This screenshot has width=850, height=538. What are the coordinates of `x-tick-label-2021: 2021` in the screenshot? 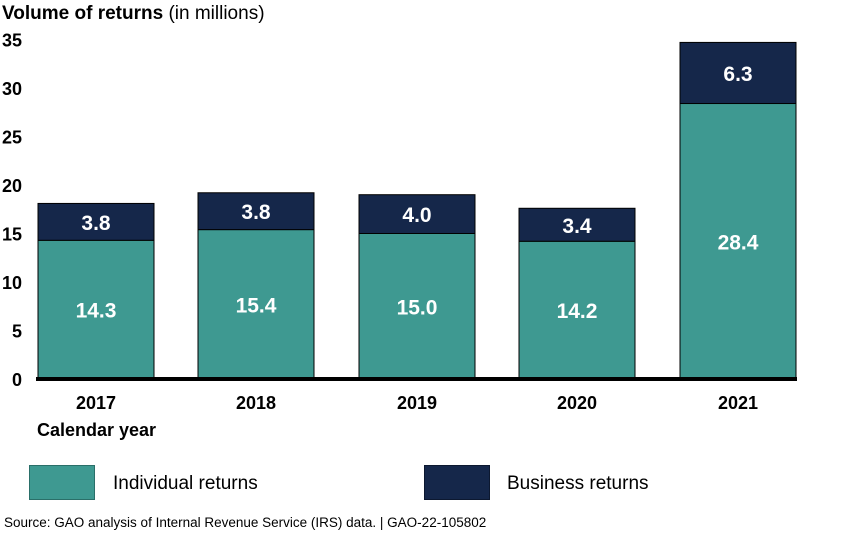 It's located at (738, 403).